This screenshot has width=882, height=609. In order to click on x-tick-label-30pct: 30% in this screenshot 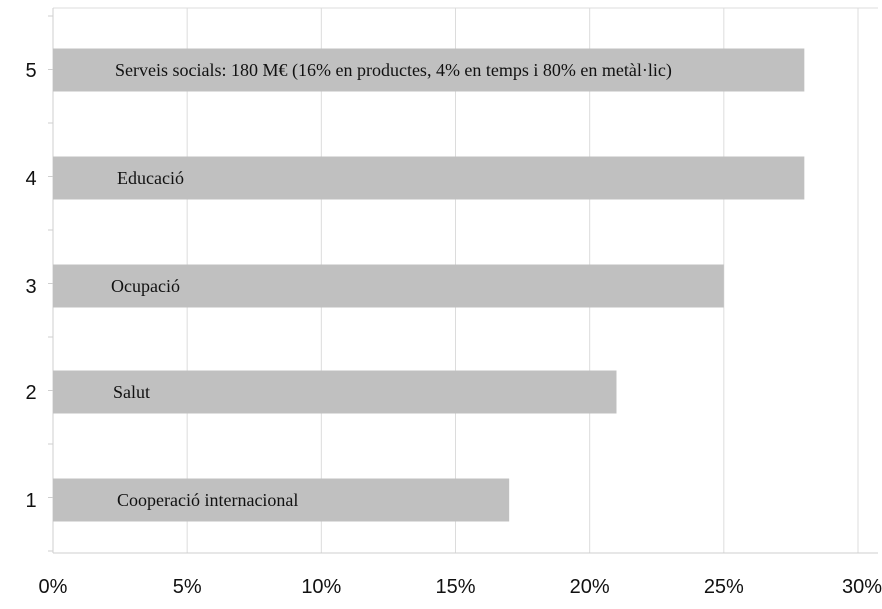, I will do `click(862, 587)`.